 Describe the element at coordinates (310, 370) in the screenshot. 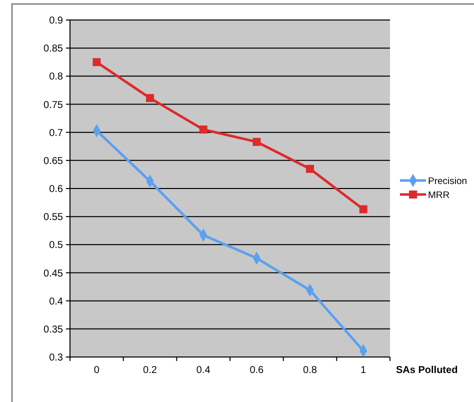

I see `x-tick-label: 0.8` at that location.